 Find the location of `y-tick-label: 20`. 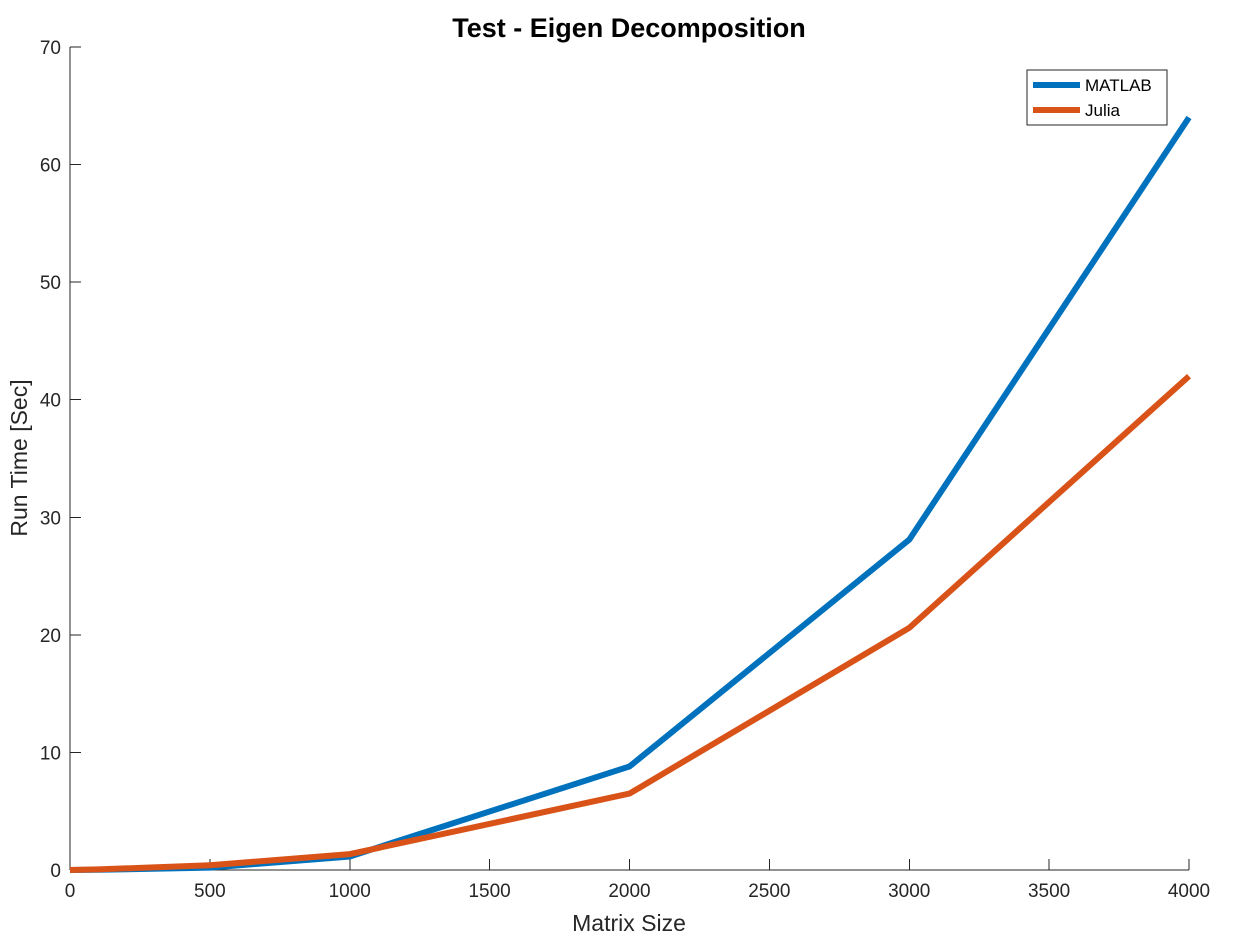

y-tick-label: 20 is located at coordinates (50, 636).